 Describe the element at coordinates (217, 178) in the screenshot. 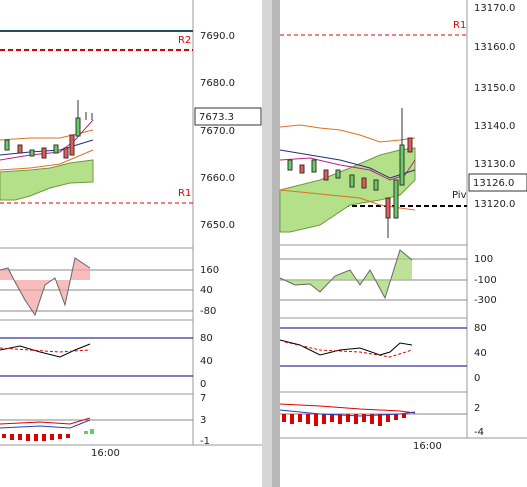

I see `price-label: 7660.0` at that location.